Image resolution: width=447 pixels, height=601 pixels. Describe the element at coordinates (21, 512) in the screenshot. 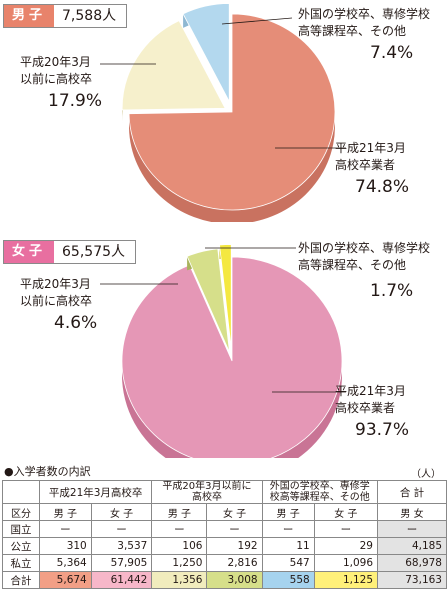

I see `kubun-header: 区分` at that location.